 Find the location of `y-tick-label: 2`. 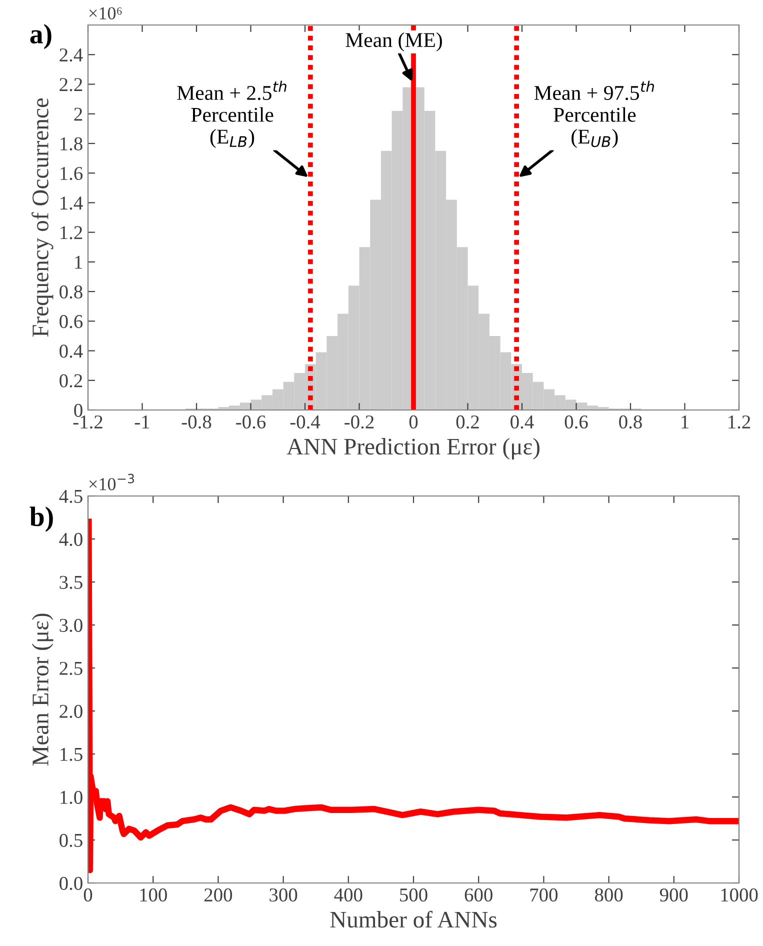

y-tick-label: 2 is located at coordinates (78, 114).